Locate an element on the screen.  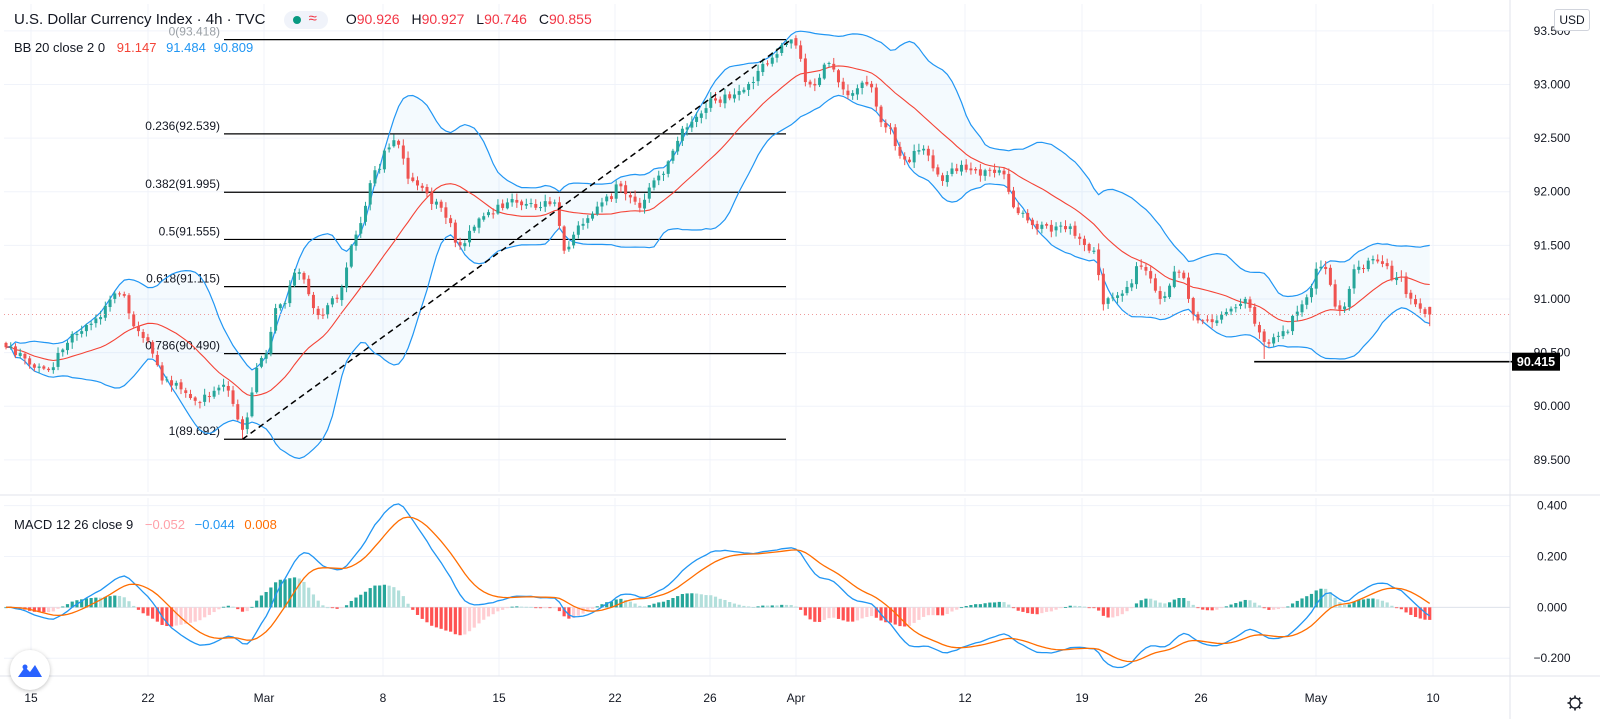
market-status-pill: ≈ is located at coordinates (305, 20).